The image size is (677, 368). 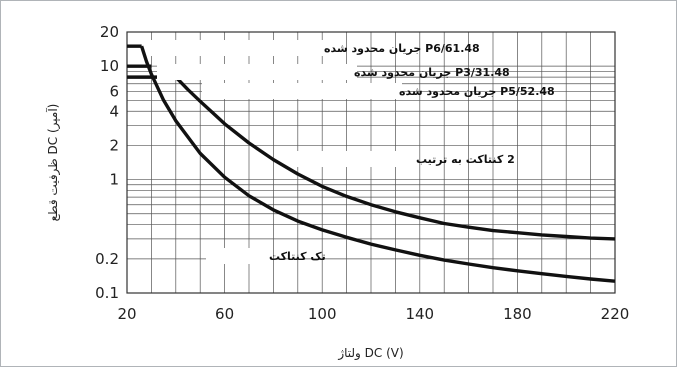 What do you see at coordinates (239, 256) in the screenshot?
I see `series-label-single-contact-bg` at bounding box center [239, 256].